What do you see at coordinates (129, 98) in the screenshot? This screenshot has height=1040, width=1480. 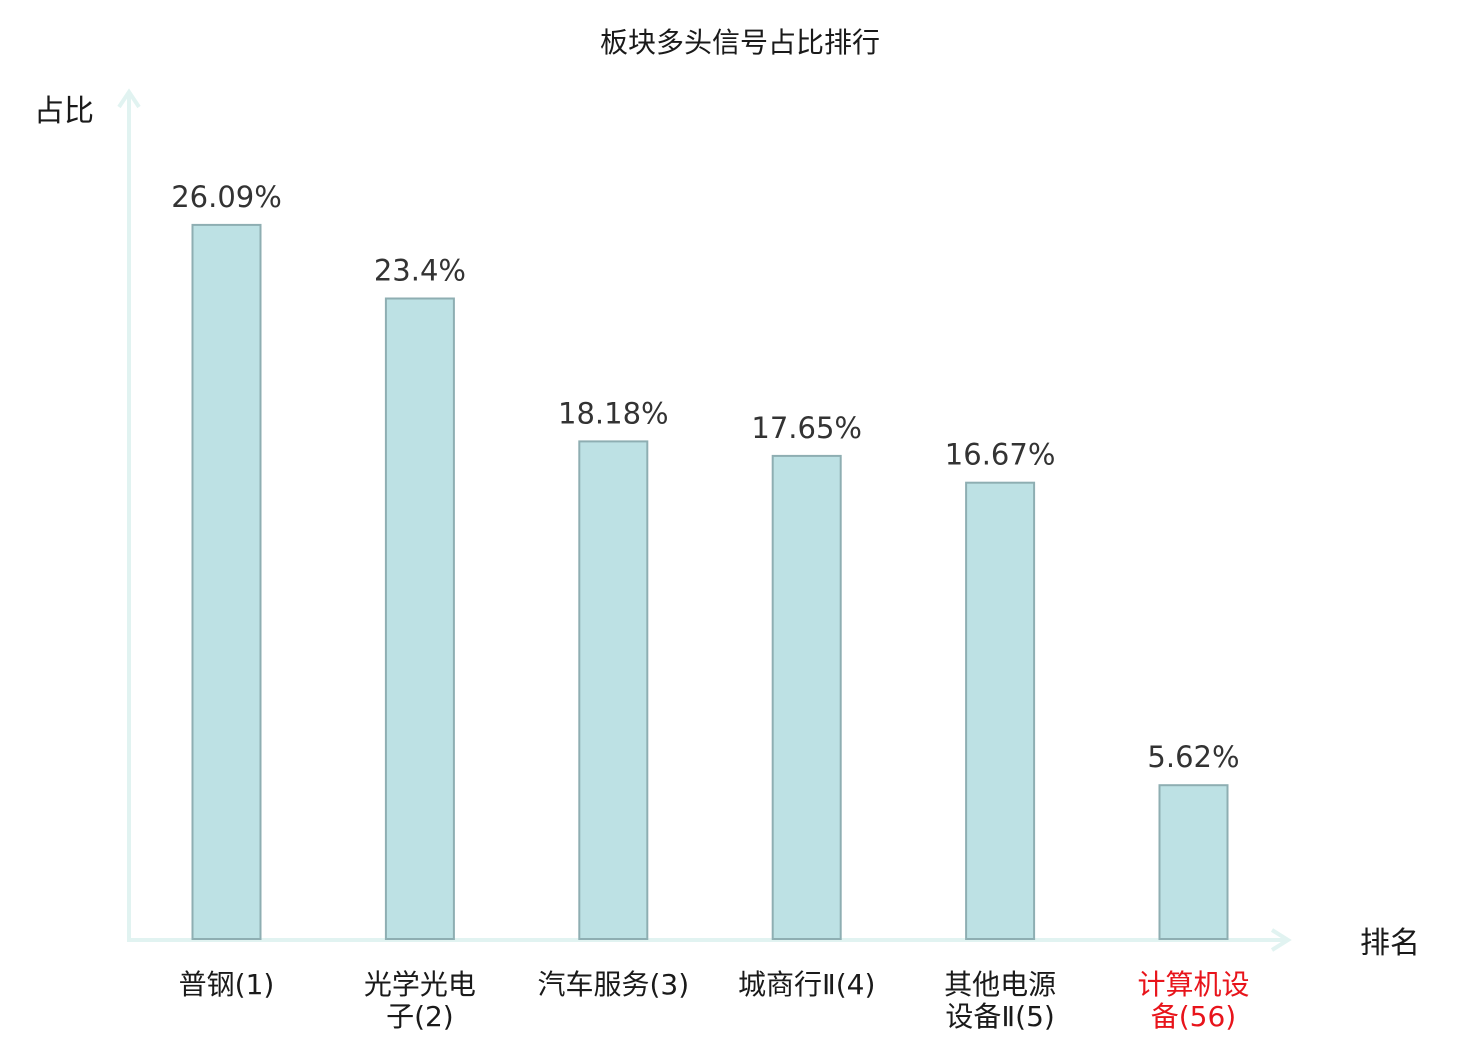 I see `y-axis-arrow` at bounding box center [129, 98].